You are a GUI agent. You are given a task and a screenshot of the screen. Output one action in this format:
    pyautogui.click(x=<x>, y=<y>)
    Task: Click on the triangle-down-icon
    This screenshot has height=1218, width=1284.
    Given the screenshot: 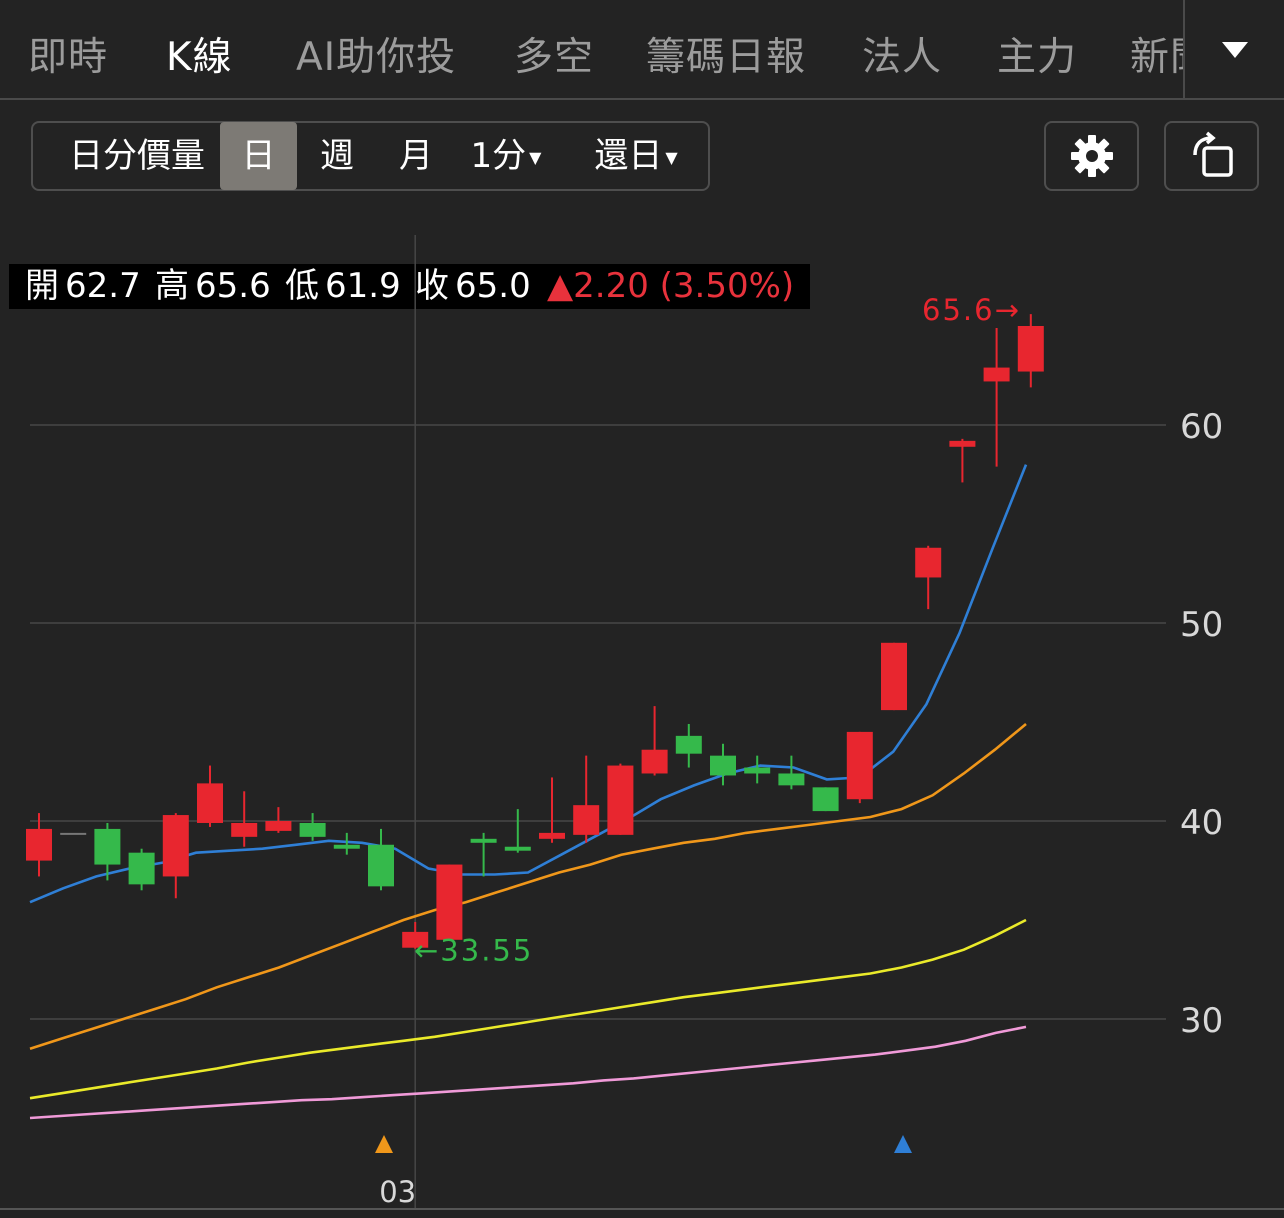 What is the action you would take?
    pyautogui.click(x=1234, y=50)
    